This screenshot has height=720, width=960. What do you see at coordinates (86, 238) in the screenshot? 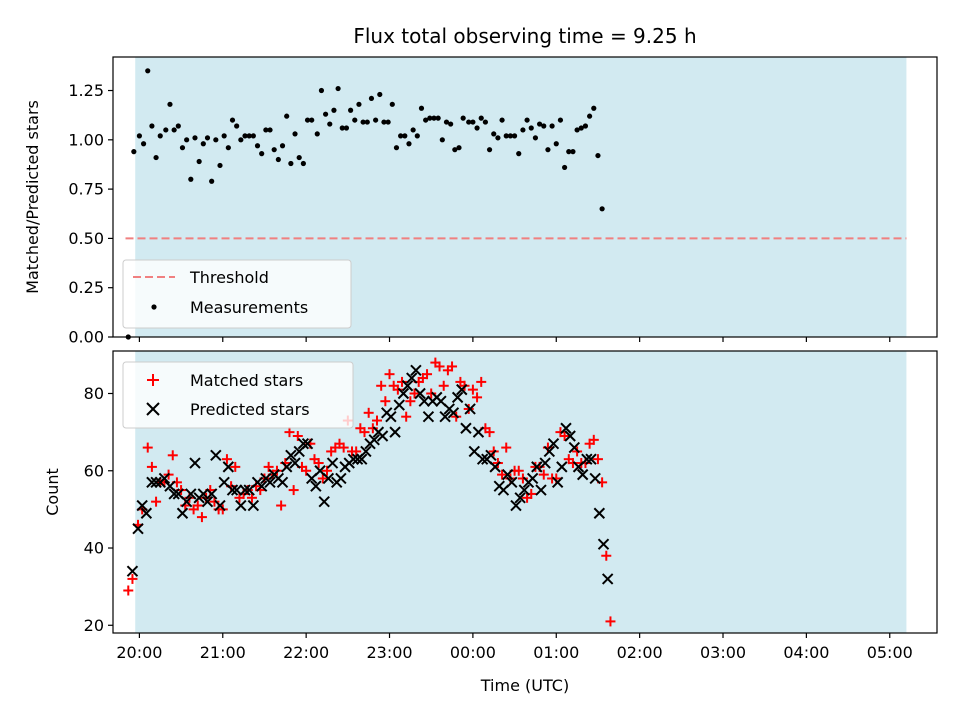
I see `top-y-tick-label: 0.50` at bounding box center [86, 238].